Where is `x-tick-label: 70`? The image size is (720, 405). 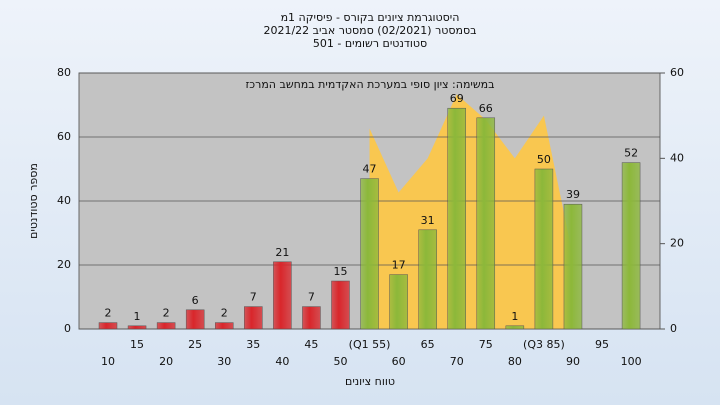 x-tick-label: 70 is located at coordinates (457, 361).